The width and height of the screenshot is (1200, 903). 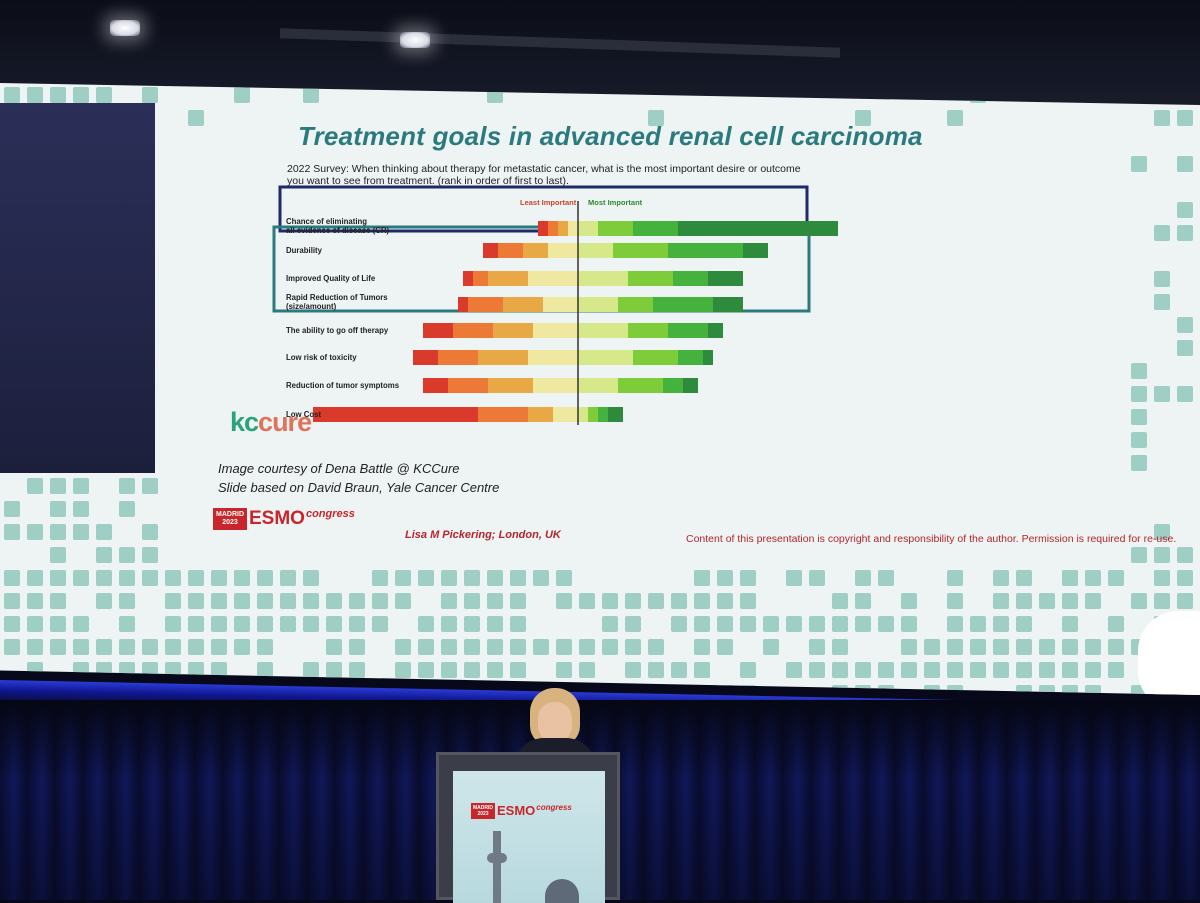 What do you see at coordinates (615, 202) in the screenshot?
I see `legend-most-important: Most Important` at bounding box center [615, 202].